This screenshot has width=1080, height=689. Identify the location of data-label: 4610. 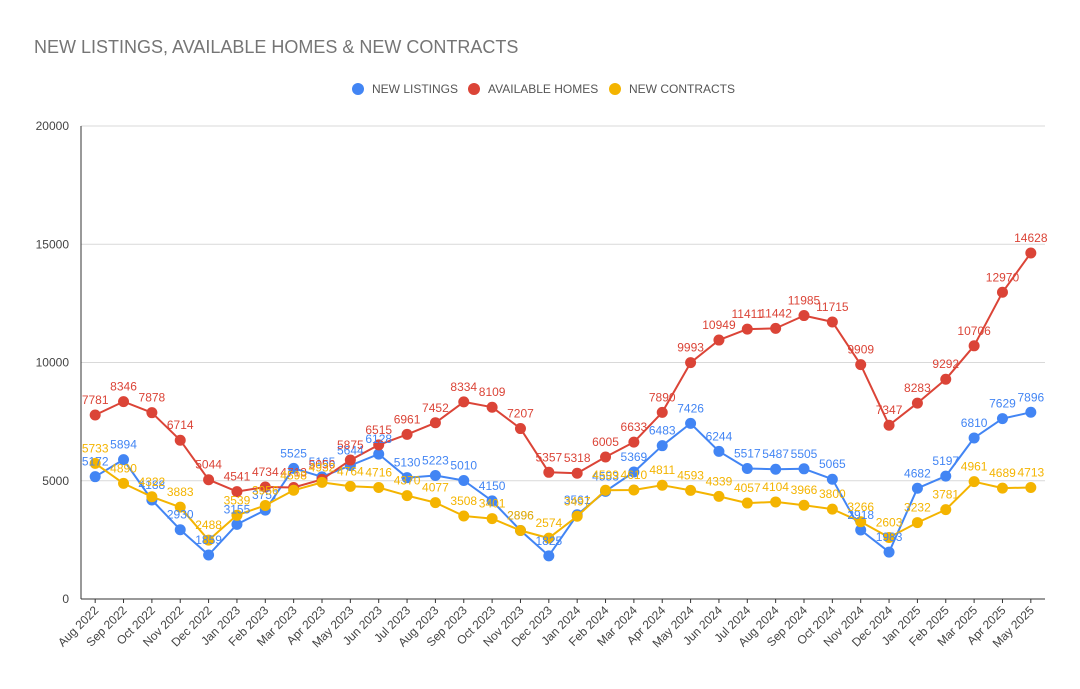
(634, 475).